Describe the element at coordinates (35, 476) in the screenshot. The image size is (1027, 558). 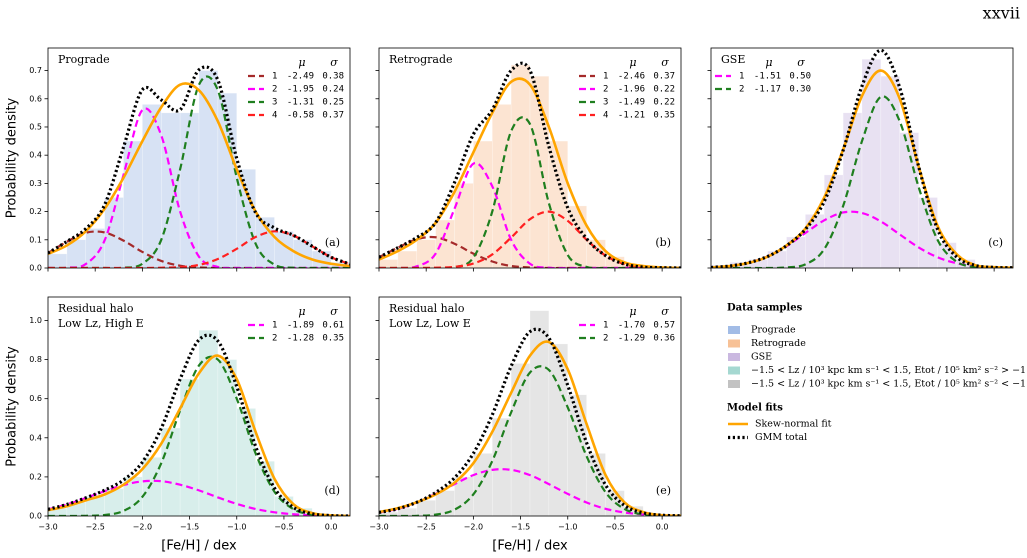
I see `y-tick-label: 0.2` at that location.